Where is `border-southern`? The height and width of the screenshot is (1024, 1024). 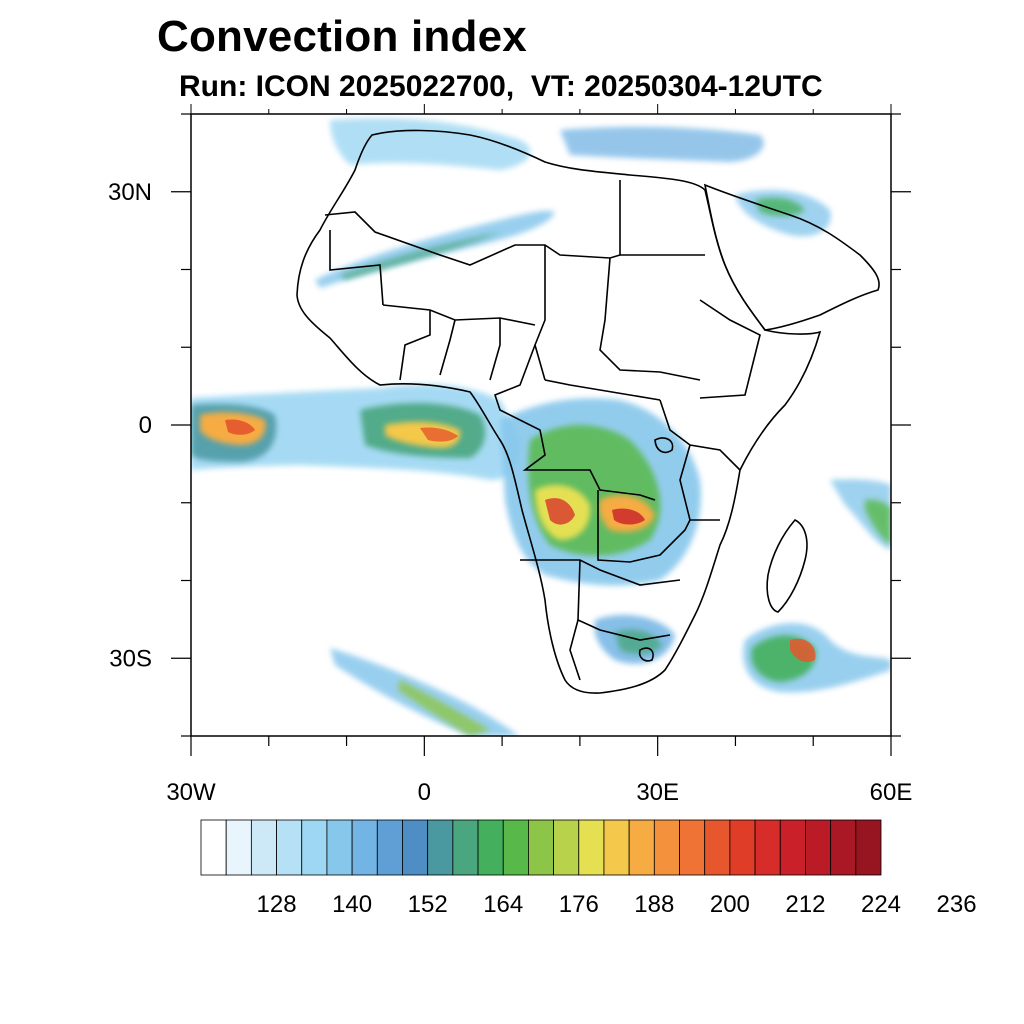 border-southern is located at coordinates (600, 600).